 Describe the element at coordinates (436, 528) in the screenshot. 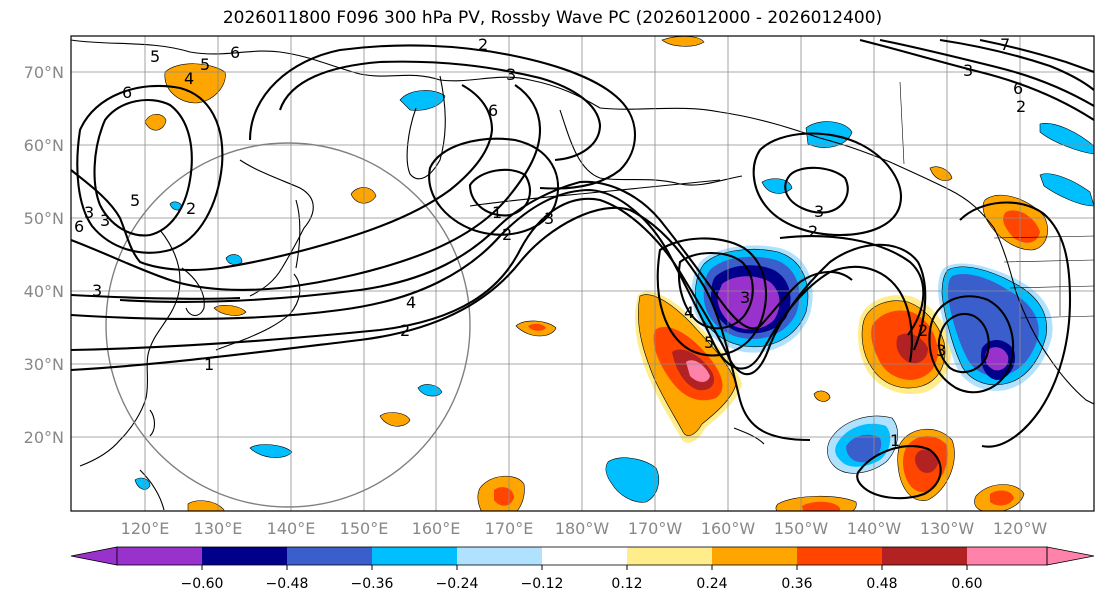

I see `lon-label: 160°E` at that location.